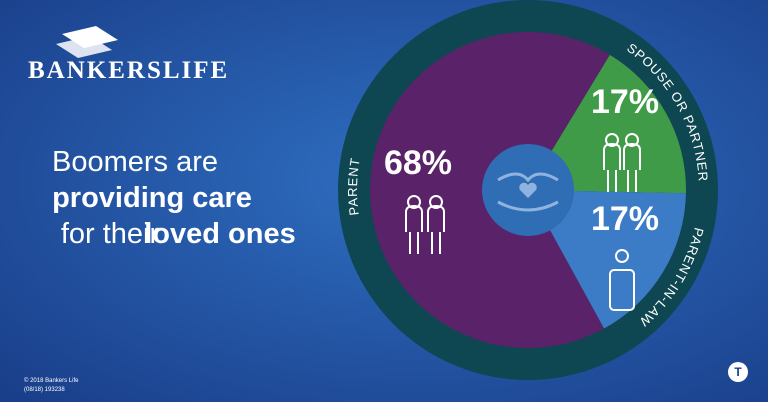 The width and height of the screenshot is (768, 407). I want to click on category-label: PARENT, so click(353, 186).